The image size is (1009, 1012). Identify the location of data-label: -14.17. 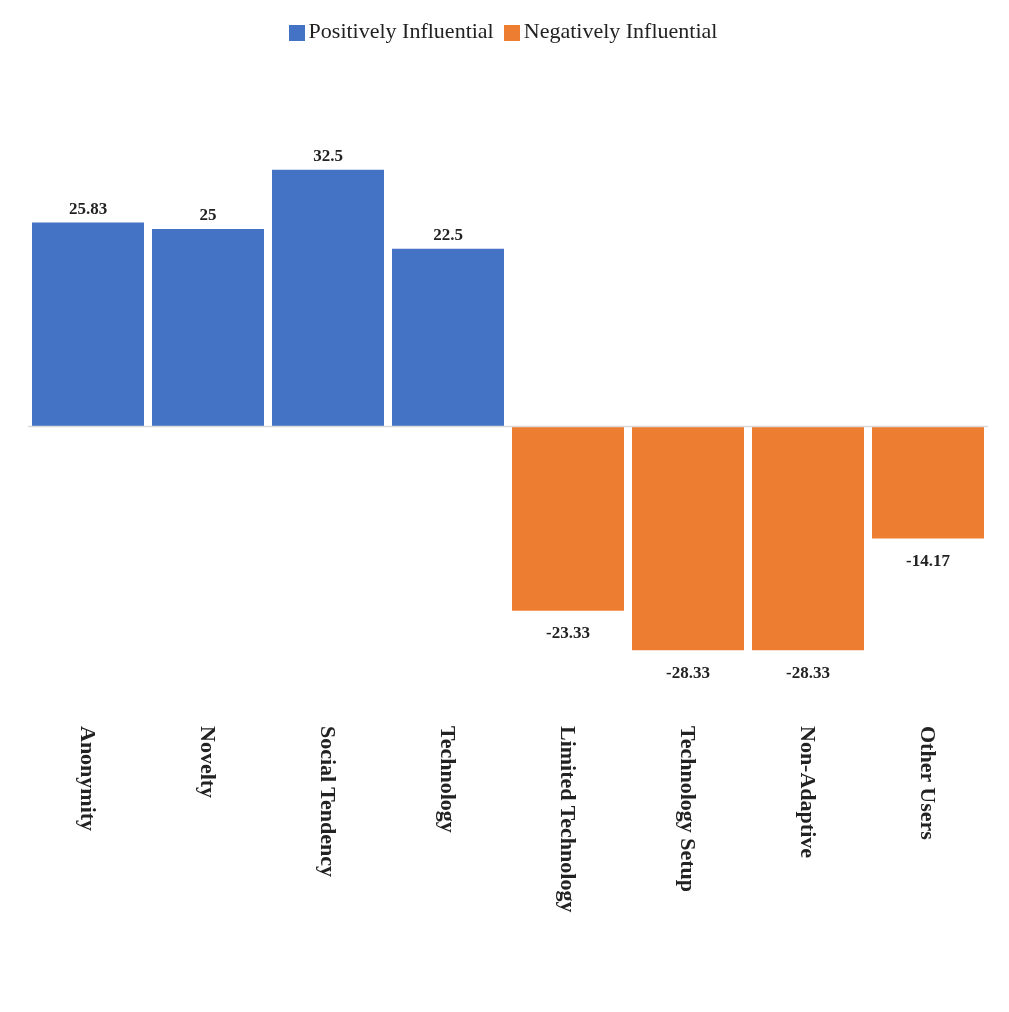
(928, 560).